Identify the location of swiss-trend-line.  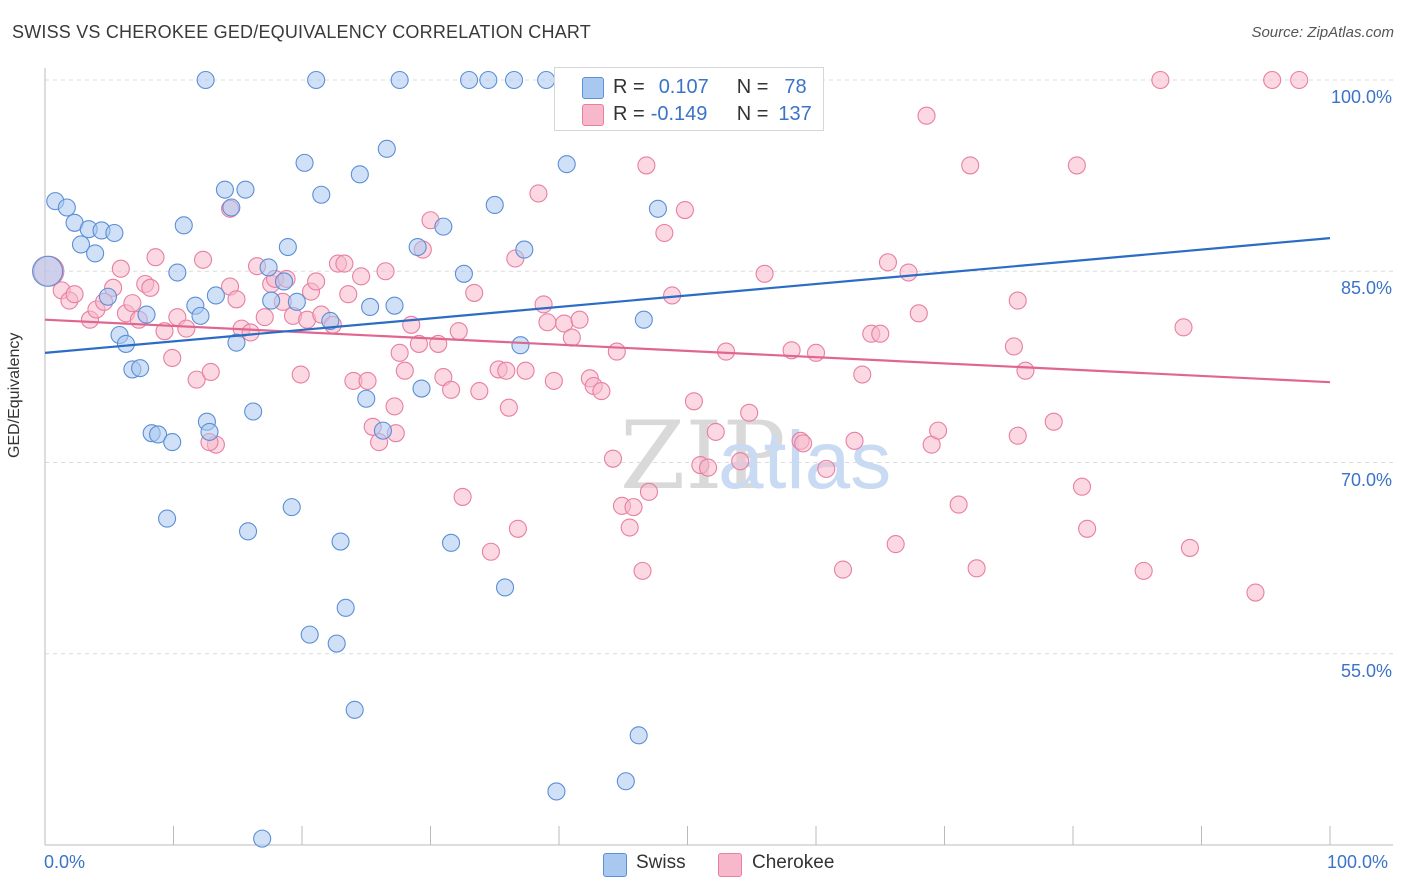
(687, 295).